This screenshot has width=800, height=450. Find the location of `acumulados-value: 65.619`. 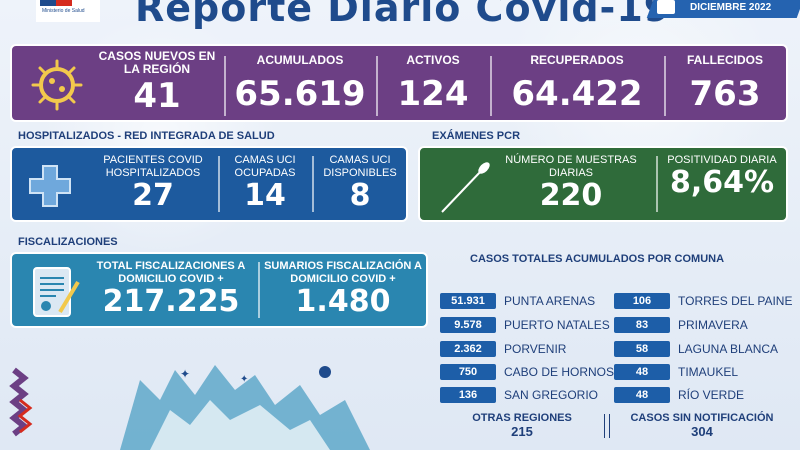

acumulados-value: 65.619 is located at coordinates (300, 94).